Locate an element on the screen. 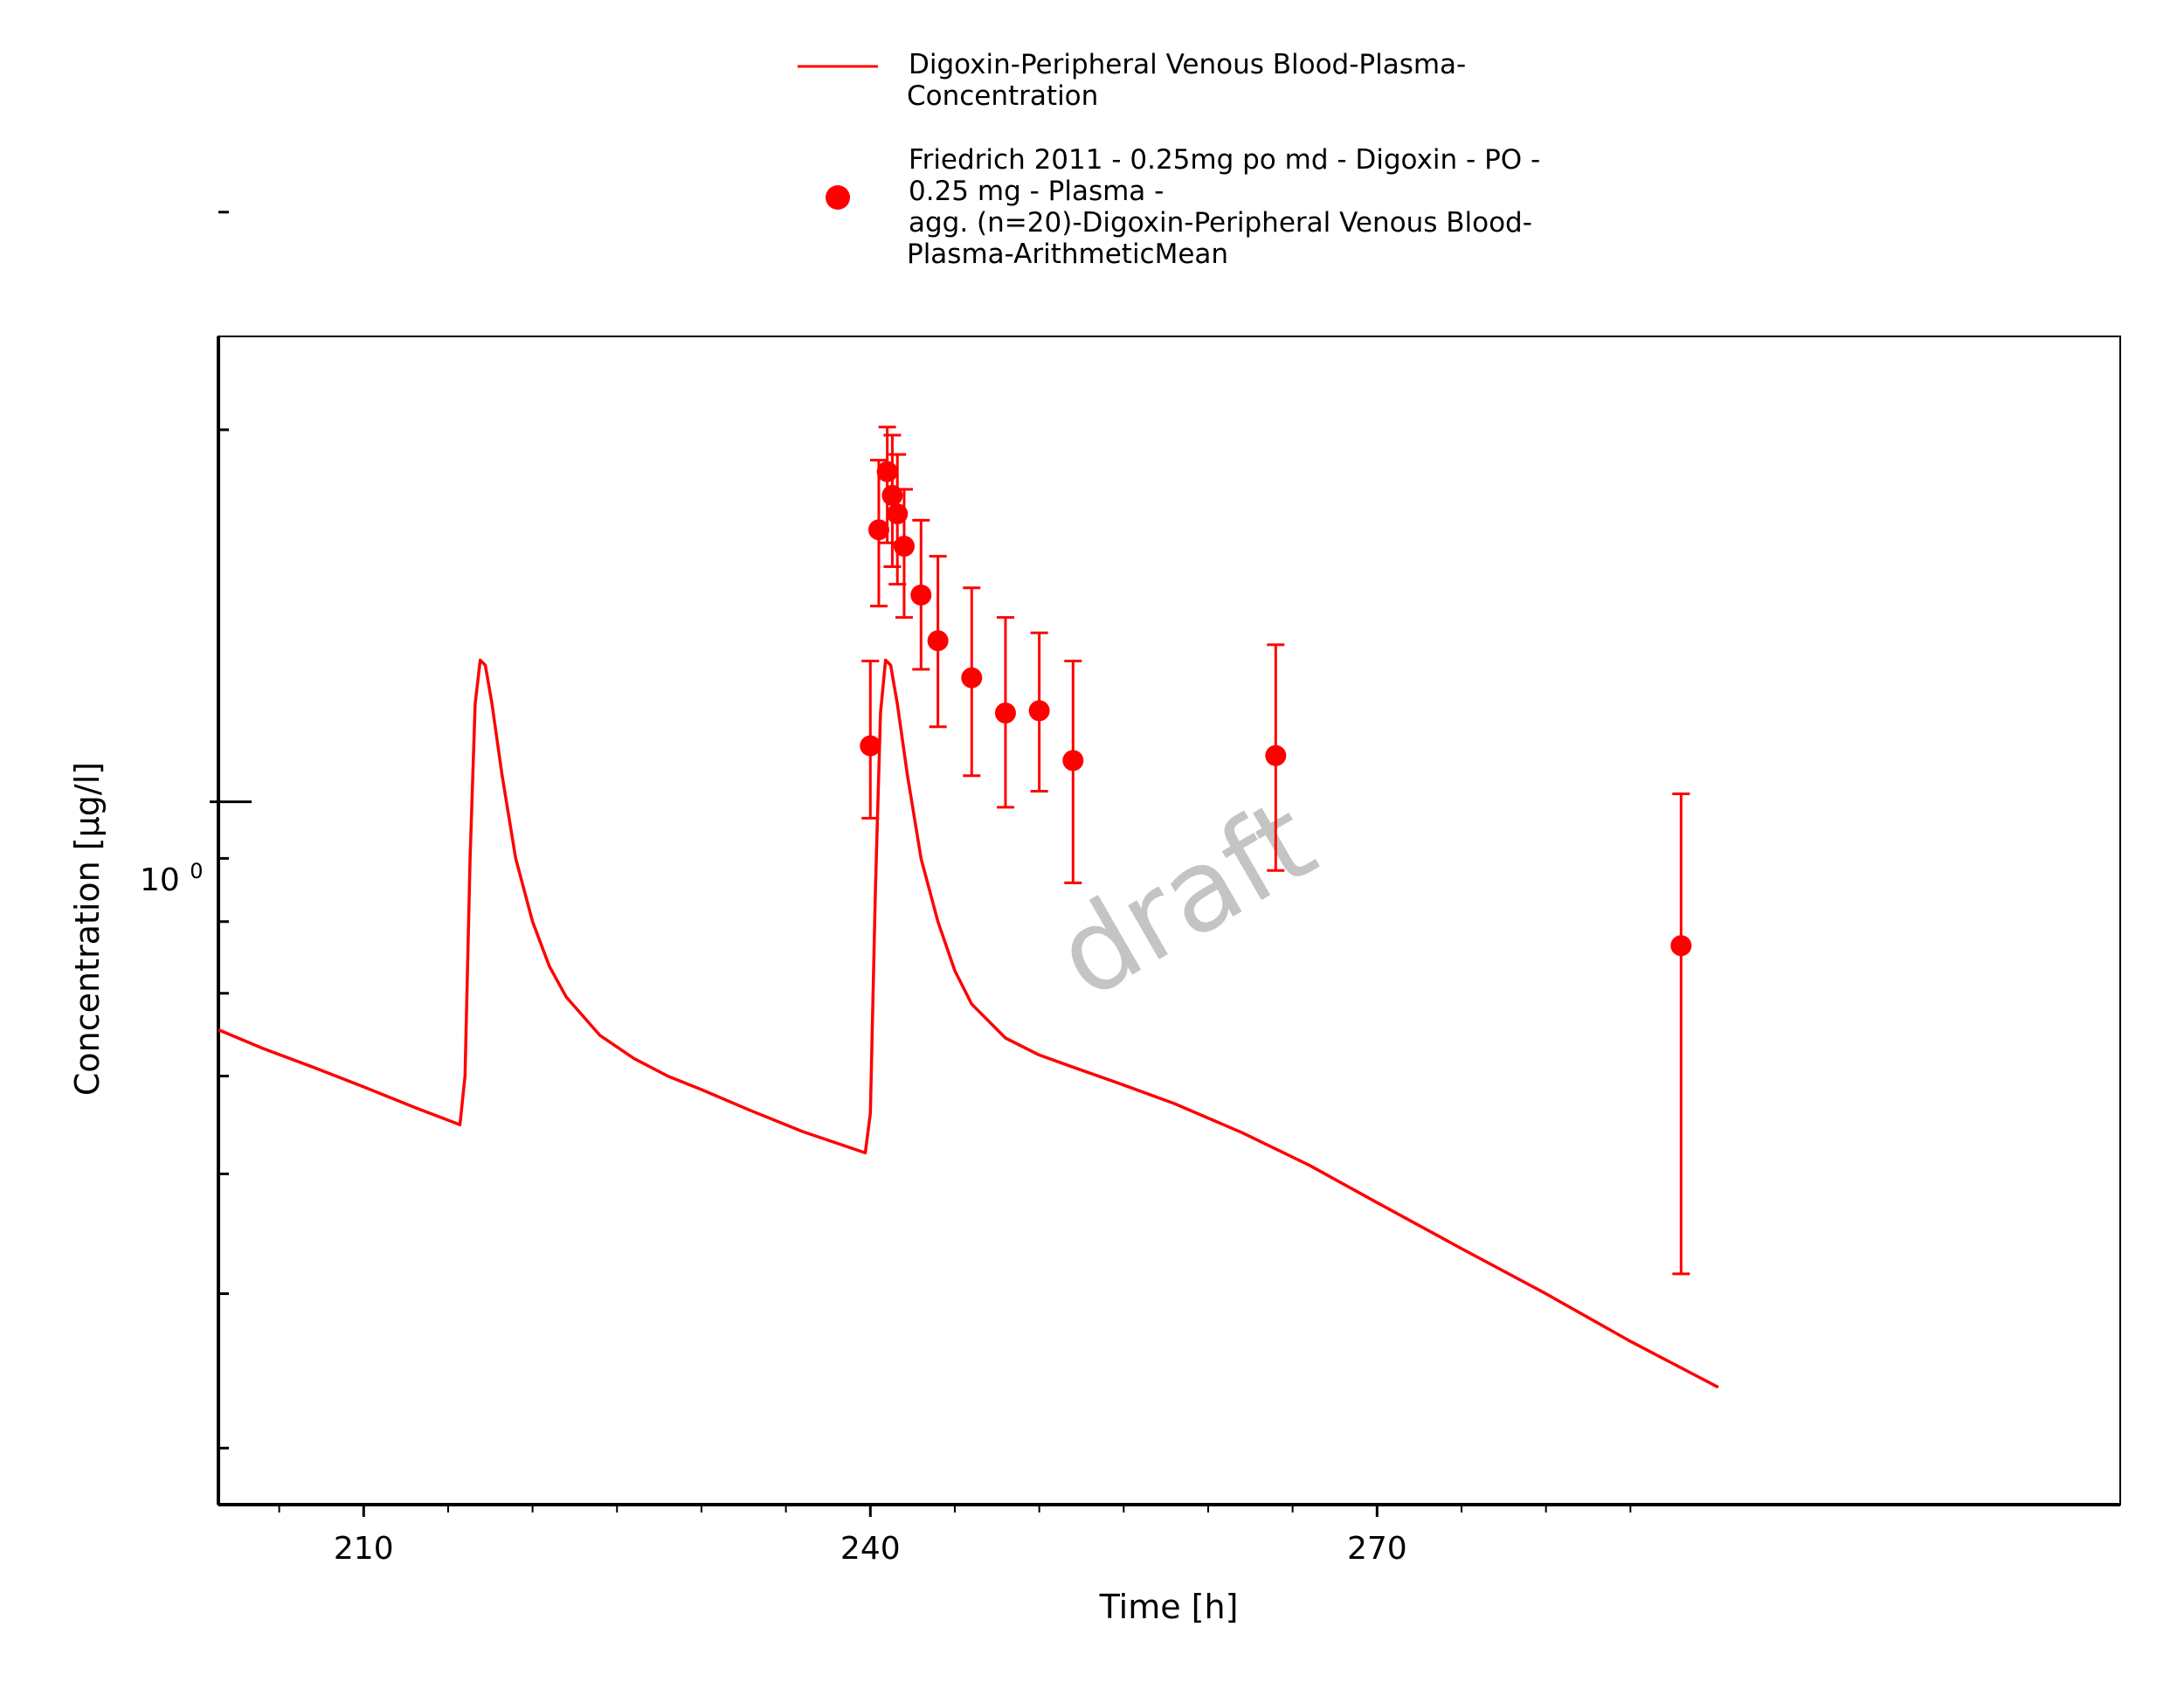 This screenshot has height=1696, width=2184. legend-entry-simulation-line-2: Concentration is located at coordinates (1002, 96).